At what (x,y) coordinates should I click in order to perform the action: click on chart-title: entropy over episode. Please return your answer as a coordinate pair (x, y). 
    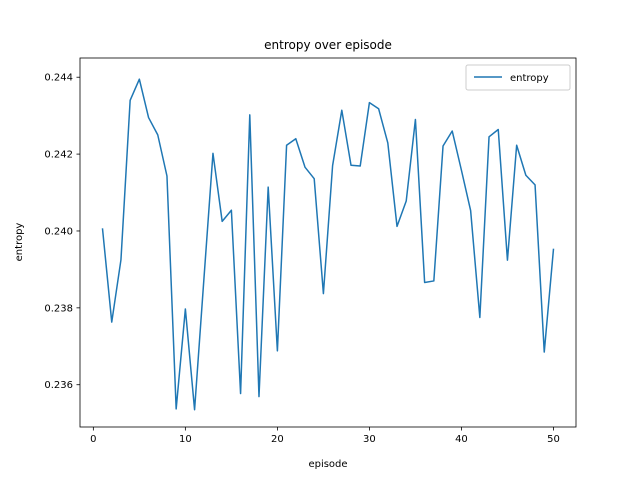
    Looking at the image, I should click on (328, 45).